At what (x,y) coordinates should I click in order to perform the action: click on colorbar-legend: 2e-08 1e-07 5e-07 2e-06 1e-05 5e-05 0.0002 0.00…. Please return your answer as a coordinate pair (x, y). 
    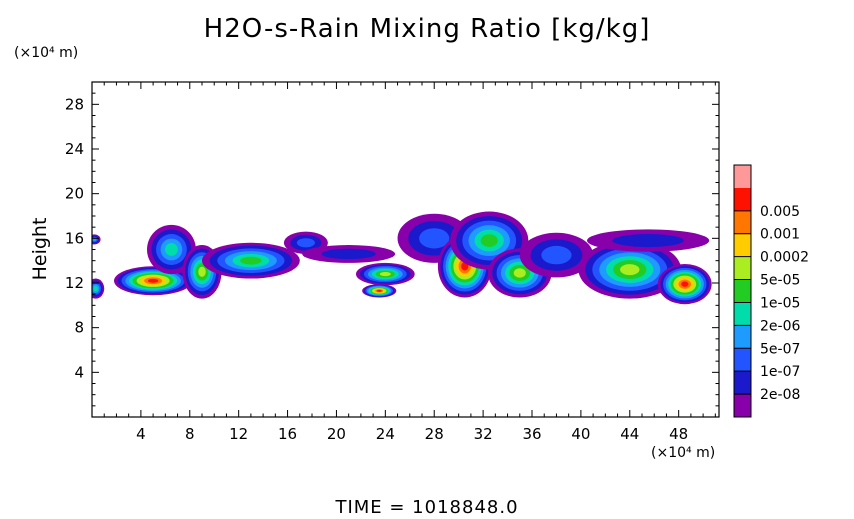
    Looking at the image, I should click on (771, 291).